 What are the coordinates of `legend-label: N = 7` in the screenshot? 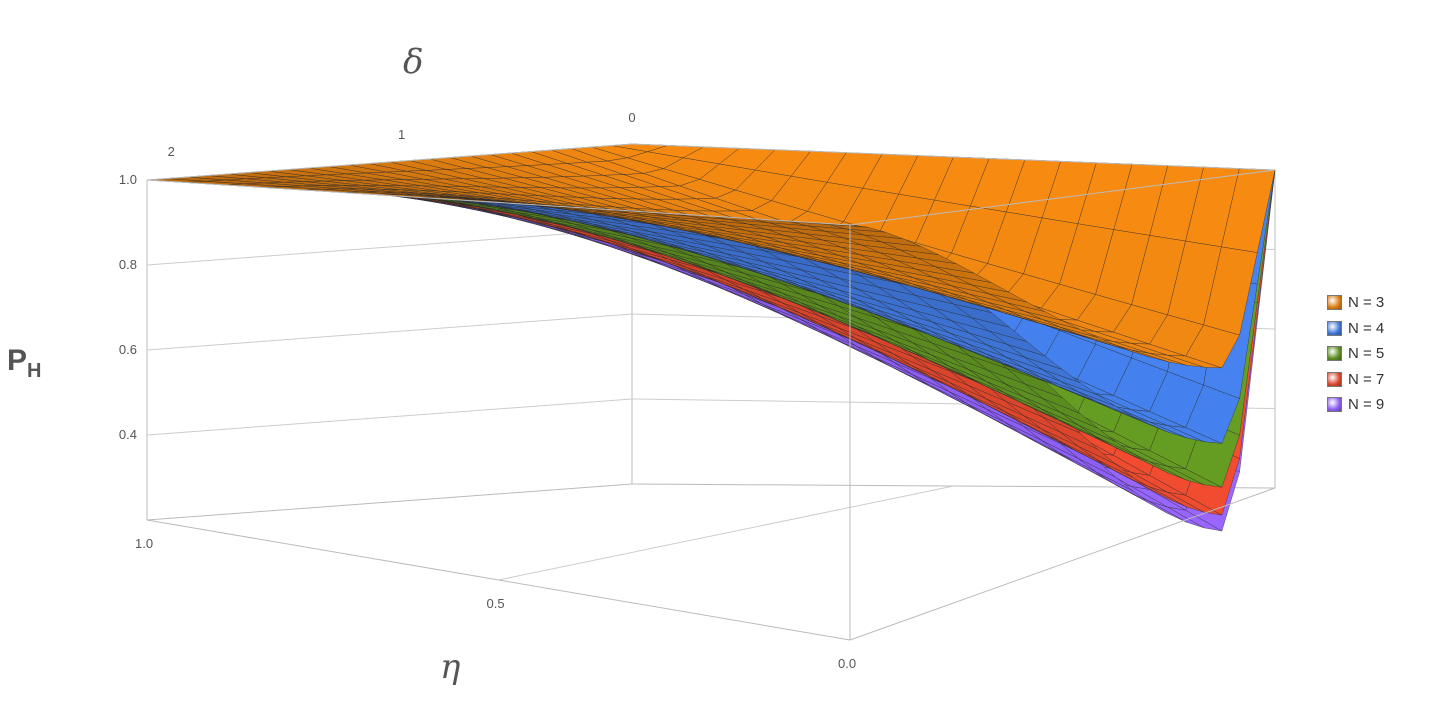 It's located at (1366, 379).